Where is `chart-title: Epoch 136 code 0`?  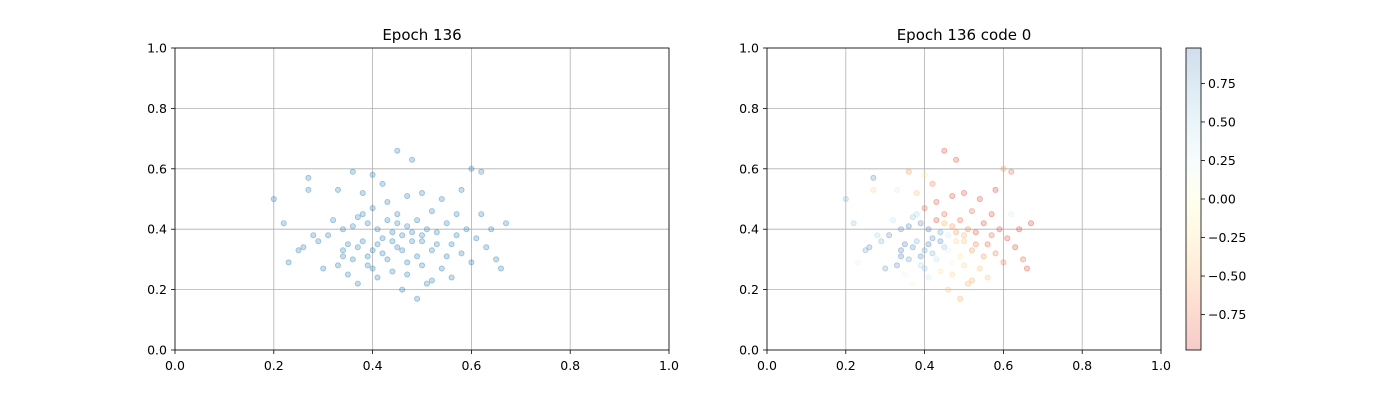 chart-title: Epoch 136 code 0 is located at coordinates (964, 35).